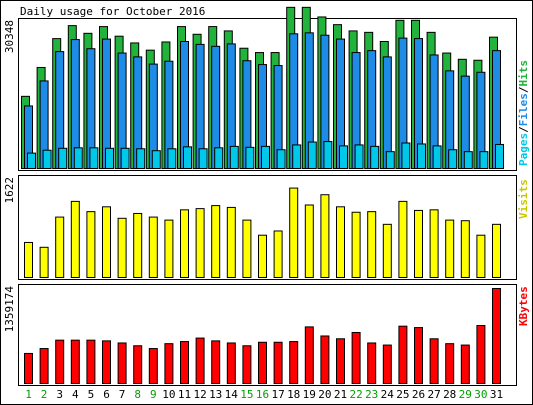  What do you see at coordinates (9, 36) in the screenshot?
I see `ymax-label: 30348` at bounding box center [9, 36].